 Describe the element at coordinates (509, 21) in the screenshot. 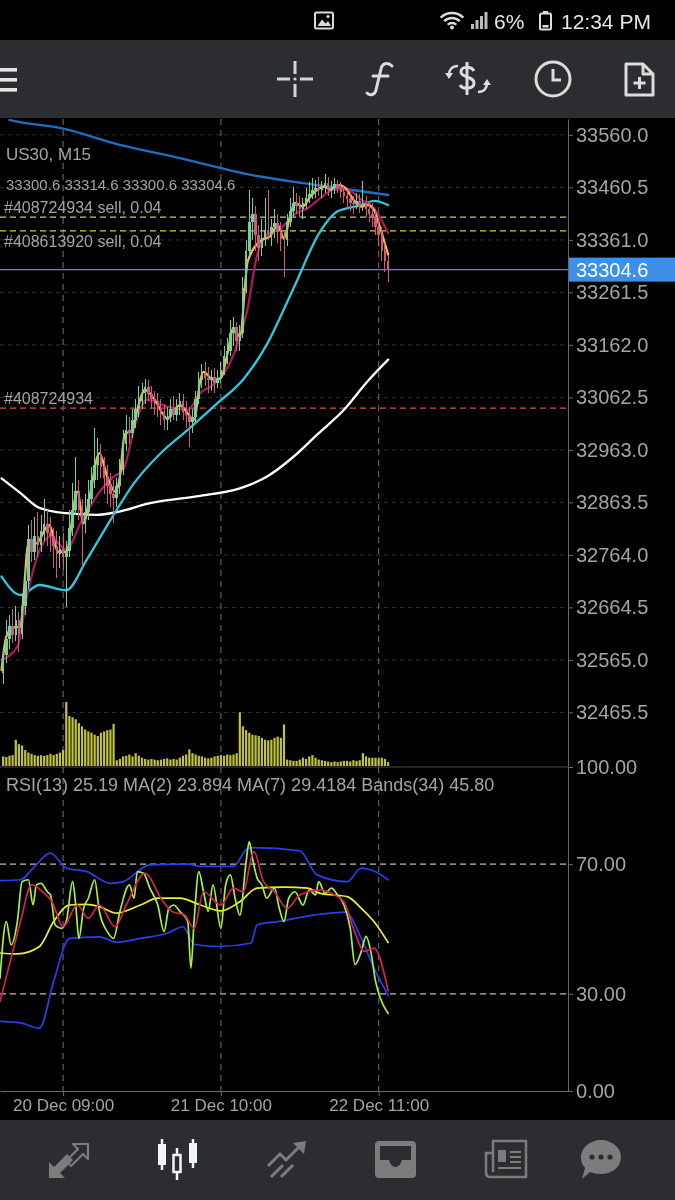

I see `text: 6%` at that location.